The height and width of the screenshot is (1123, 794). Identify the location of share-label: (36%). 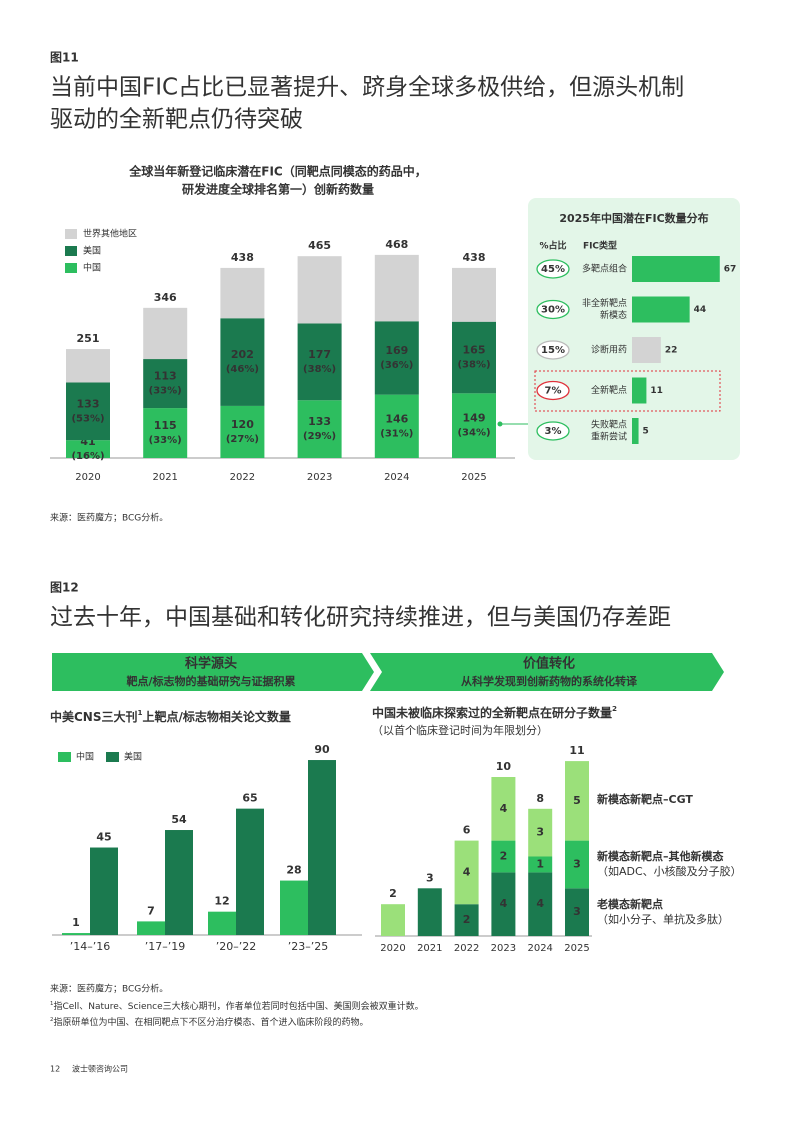
(396, 365).